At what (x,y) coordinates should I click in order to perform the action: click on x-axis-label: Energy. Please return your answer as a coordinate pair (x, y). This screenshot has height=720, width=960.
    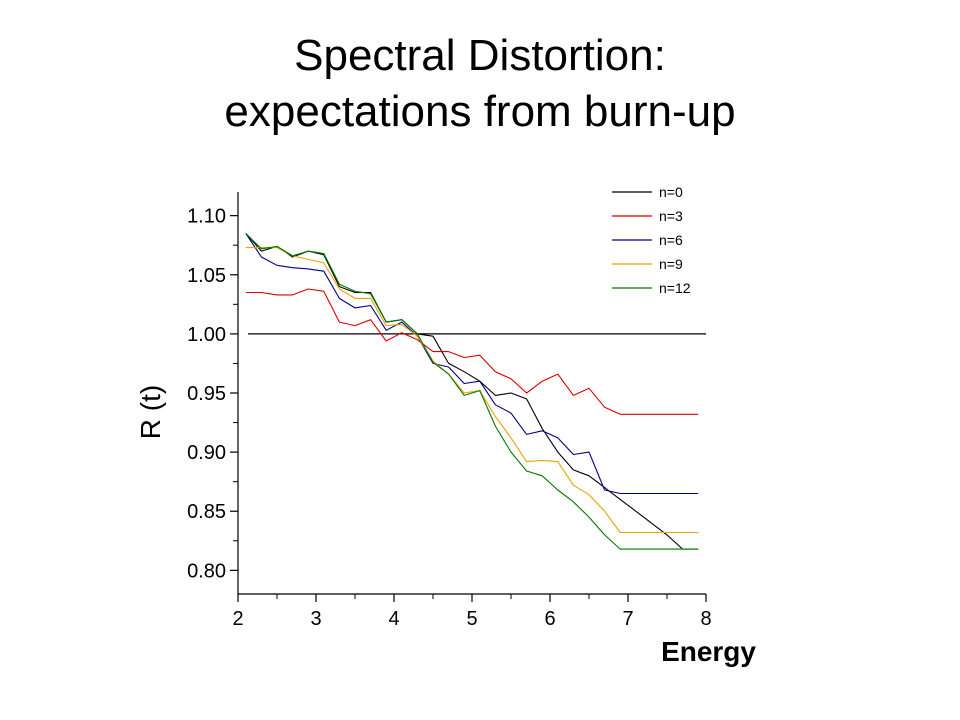
    Looking at the image, I should click on (708, 651).